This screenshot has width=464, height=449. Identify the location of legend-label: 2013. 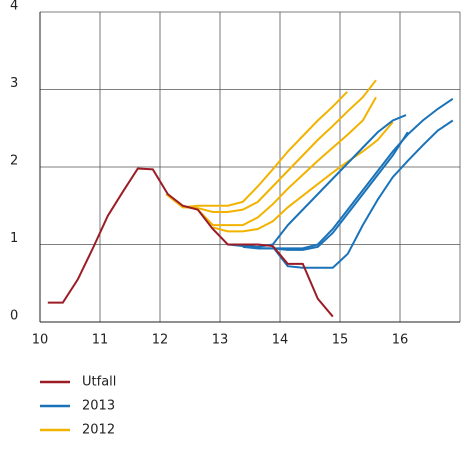
(98, 406).